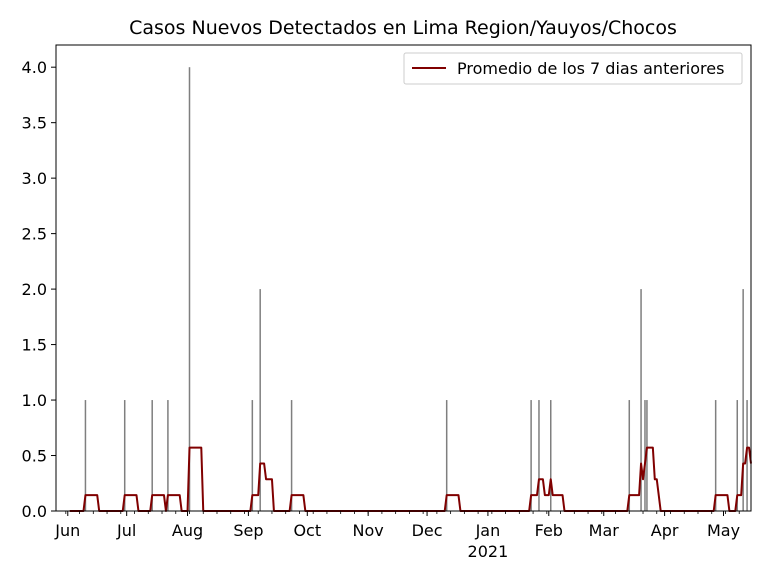 The width and height of the screenshot is (768, 576). I want to click on x-tick-sublabel: 2021, so click(488, 551).